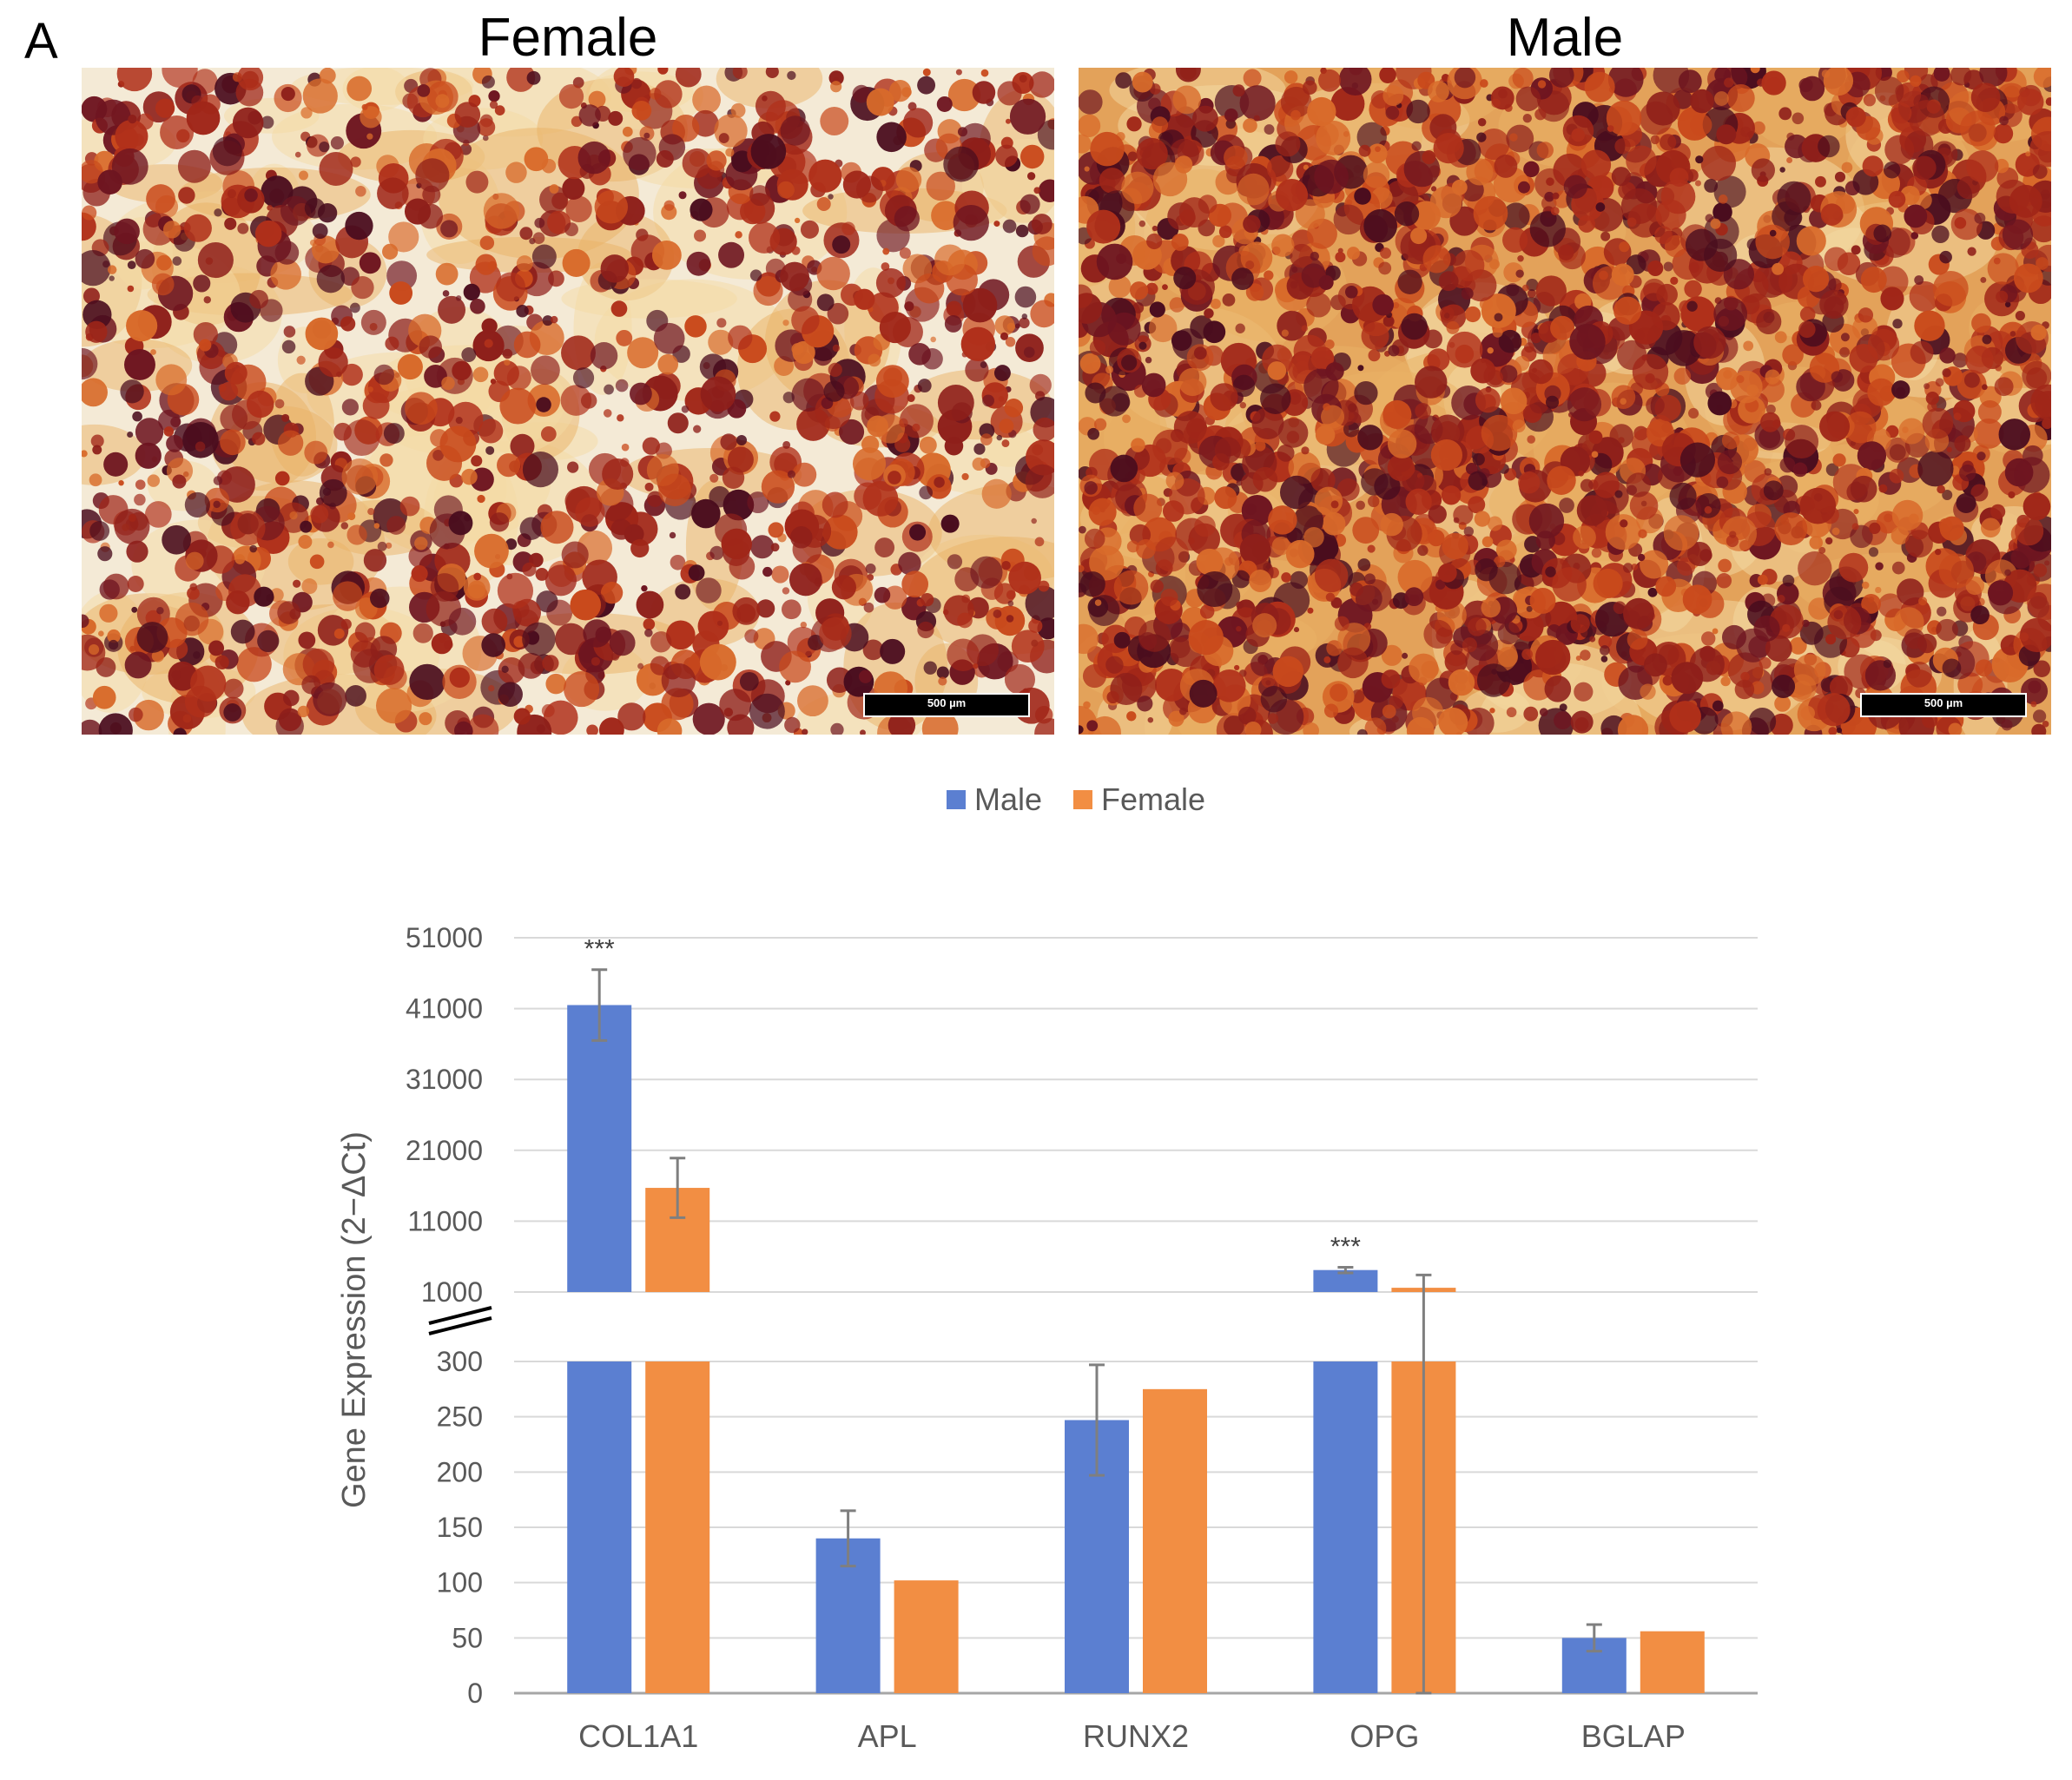  I want to click on y-tick-label-lower: 150, so click(460, 1527).